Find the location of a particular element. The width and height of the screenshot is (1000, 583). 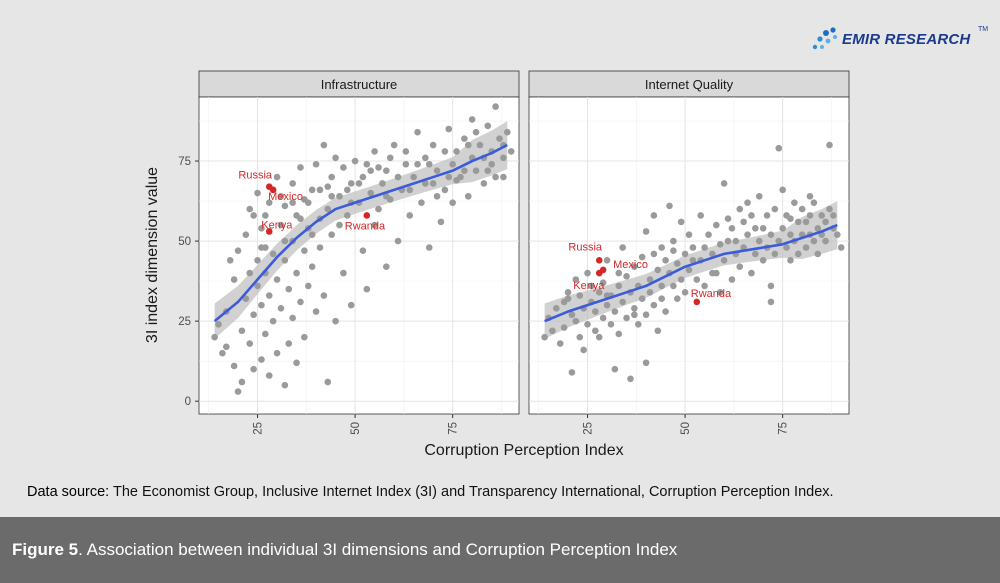

y-tick-label: 75 is located at coordinates (184, 162).